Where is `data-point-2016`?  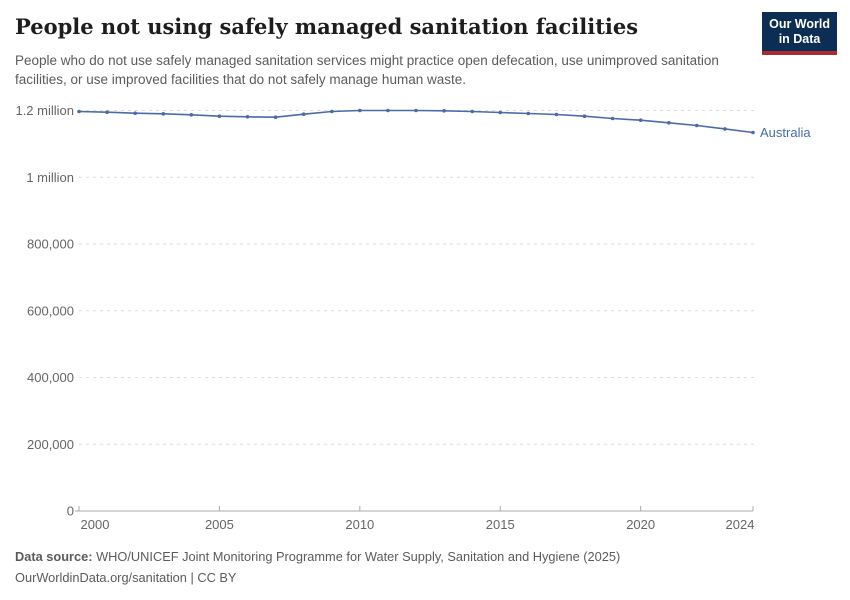 data-point-2016 is located at coordinates (528, 113).